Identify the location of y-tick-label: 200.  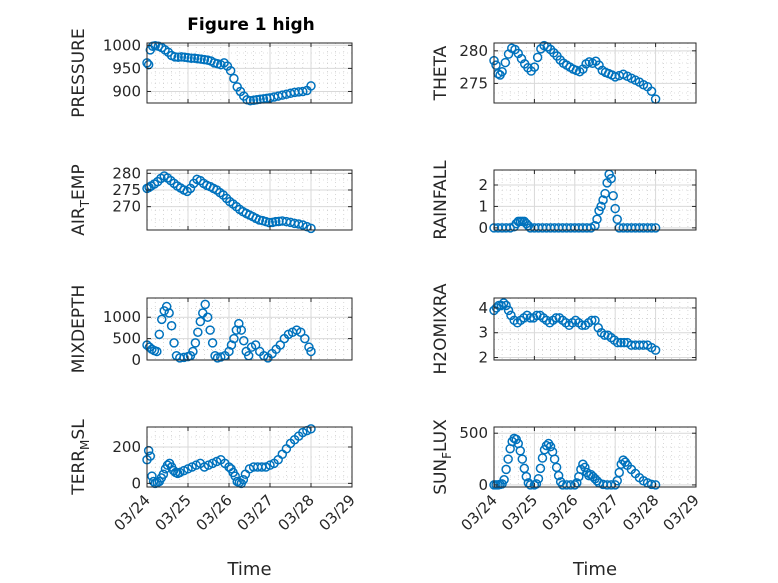
(126, 447).